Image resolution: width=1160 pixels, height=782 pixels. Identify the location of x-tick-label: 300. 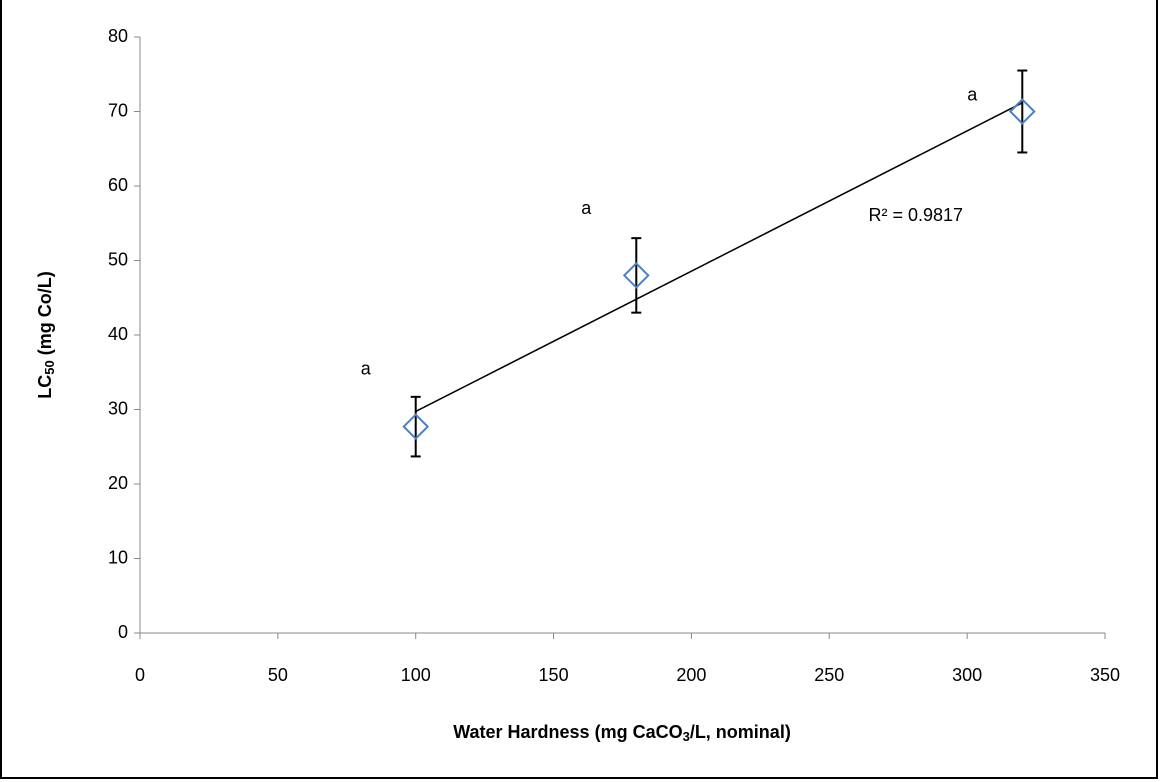
(967, 675).